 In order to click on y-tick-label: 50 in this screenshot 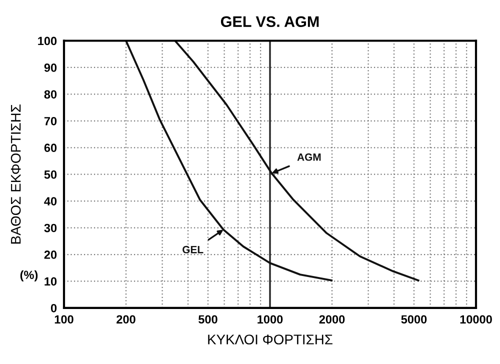, I will do `click(50, 174)`.